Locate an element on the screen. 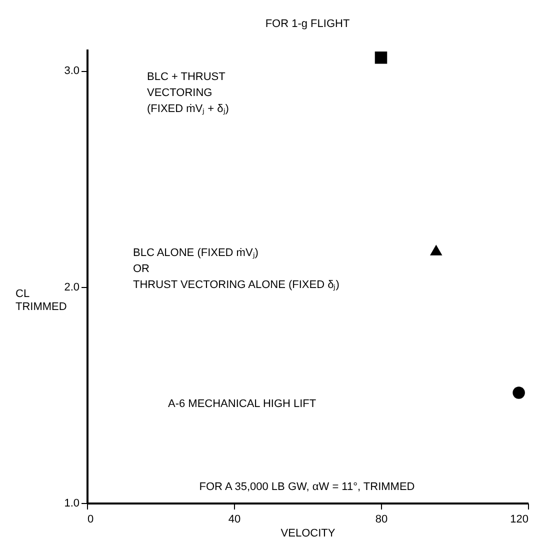 The image size is (537, 548). x-tick-label: 40 is located at coordinates (234, 520).